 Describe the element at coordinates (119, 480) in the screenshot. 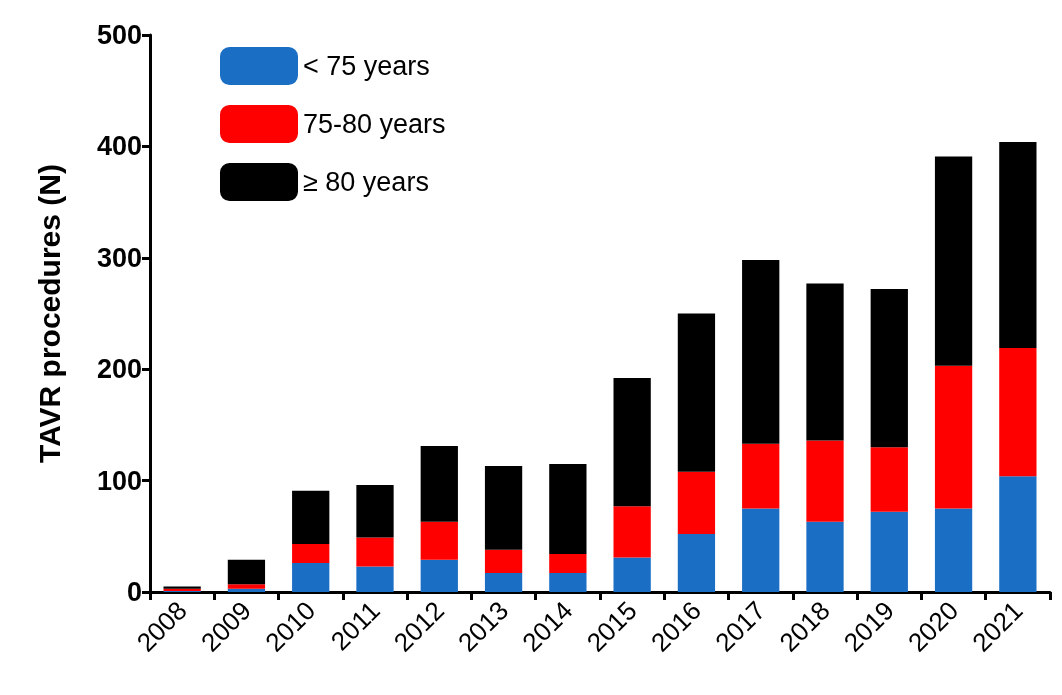

I see `y-tick-label: 100` at that location.